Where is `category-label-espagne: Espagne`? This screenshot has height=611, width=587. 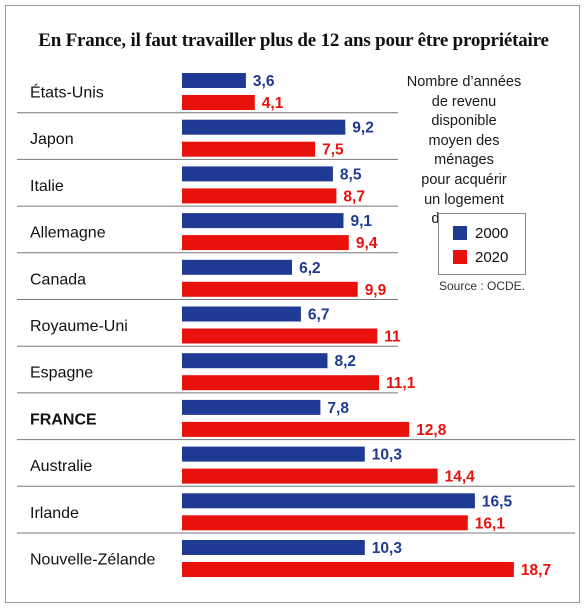 category-label-espagne: Espagne is located at coordinates (61, 373).